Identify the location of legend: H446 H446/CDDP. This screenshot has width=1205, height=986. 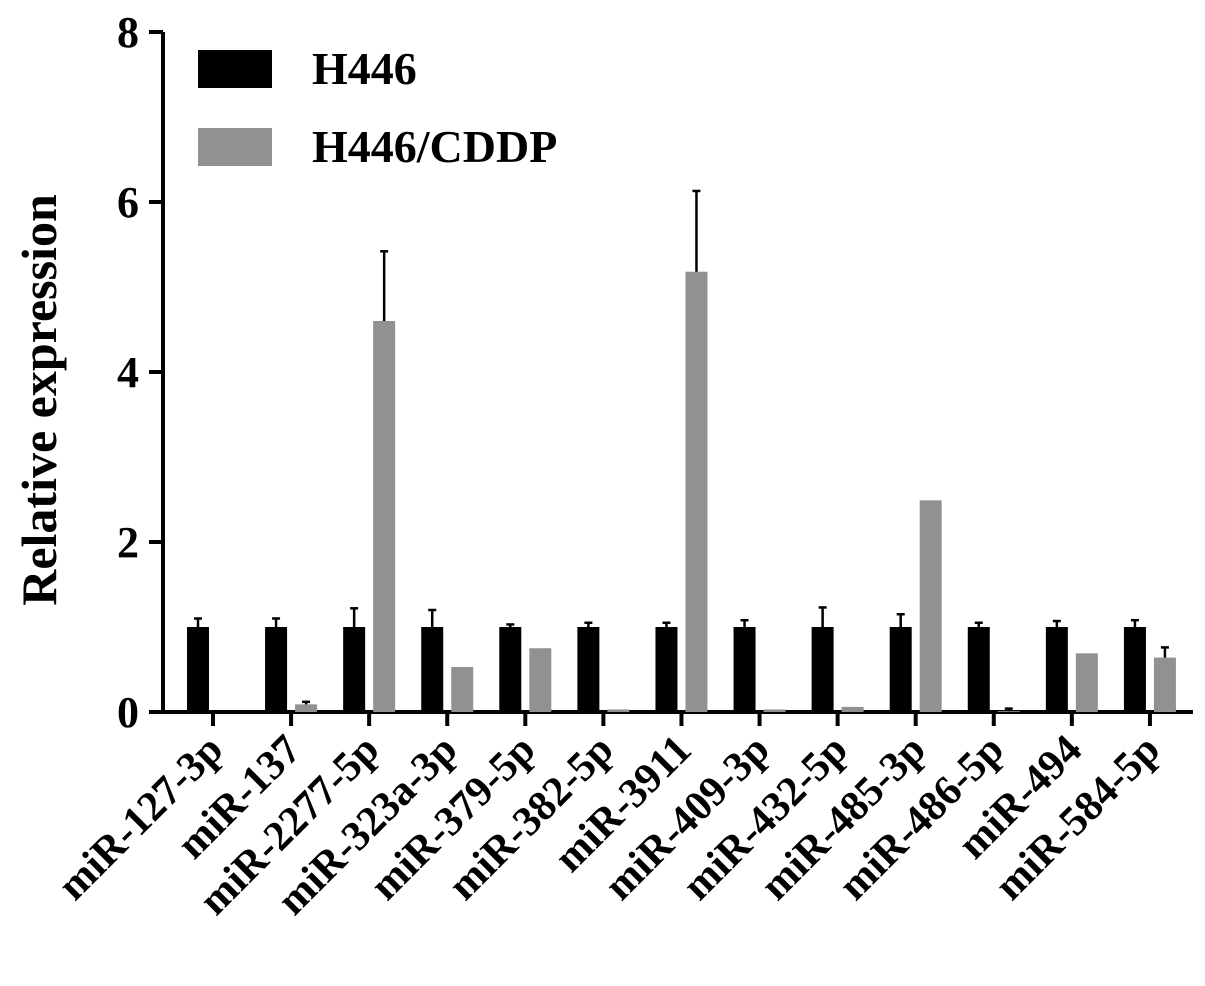
(377, 107).